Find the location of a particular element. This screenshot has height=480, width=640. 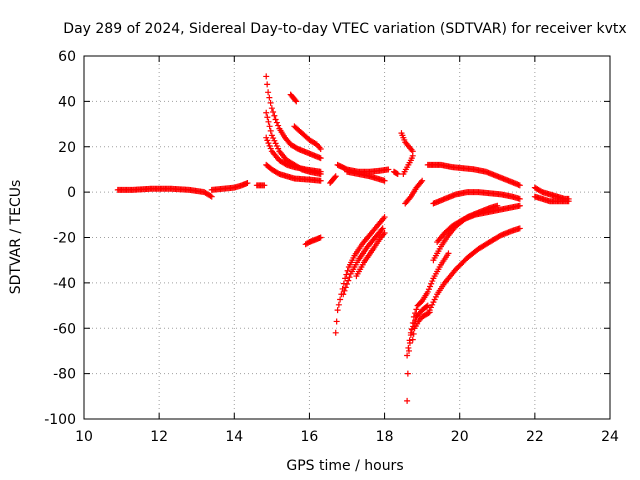

series-upper-19.1 is located at coordinates (473, 175).